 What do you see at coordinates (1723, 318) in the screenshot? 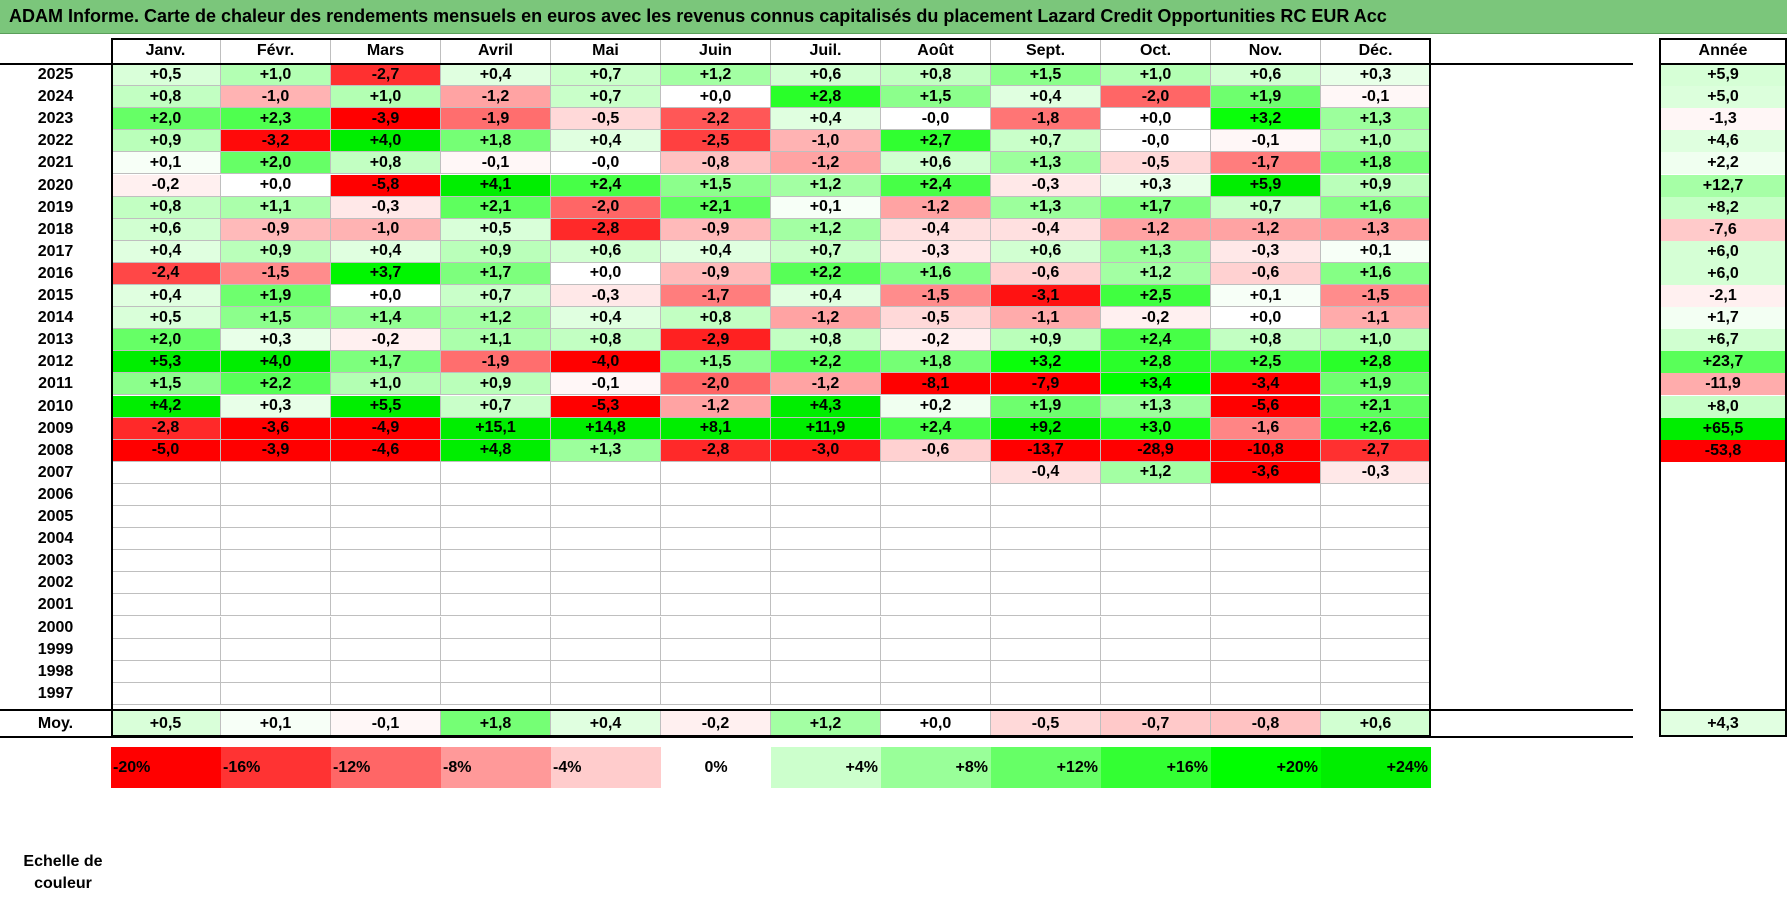
I see `annual-cell: +1,7` at bounding box center [1723, 318].